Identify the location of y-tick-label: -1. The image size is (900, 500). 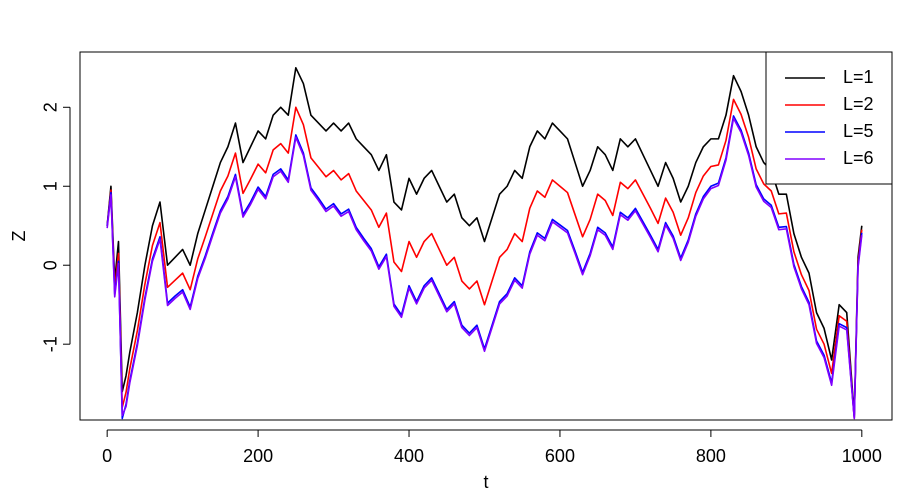
(51, 344).